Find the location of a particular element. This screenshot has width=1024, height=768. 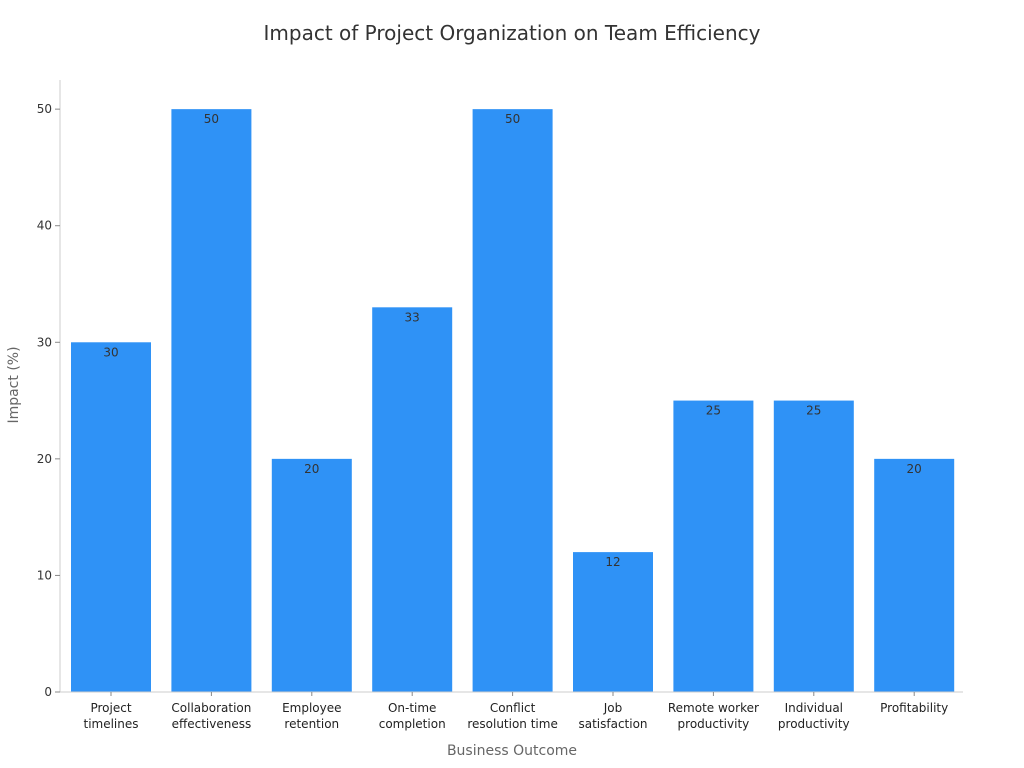

x-tick-label-line: On-time is located at coordinates (412, 708).